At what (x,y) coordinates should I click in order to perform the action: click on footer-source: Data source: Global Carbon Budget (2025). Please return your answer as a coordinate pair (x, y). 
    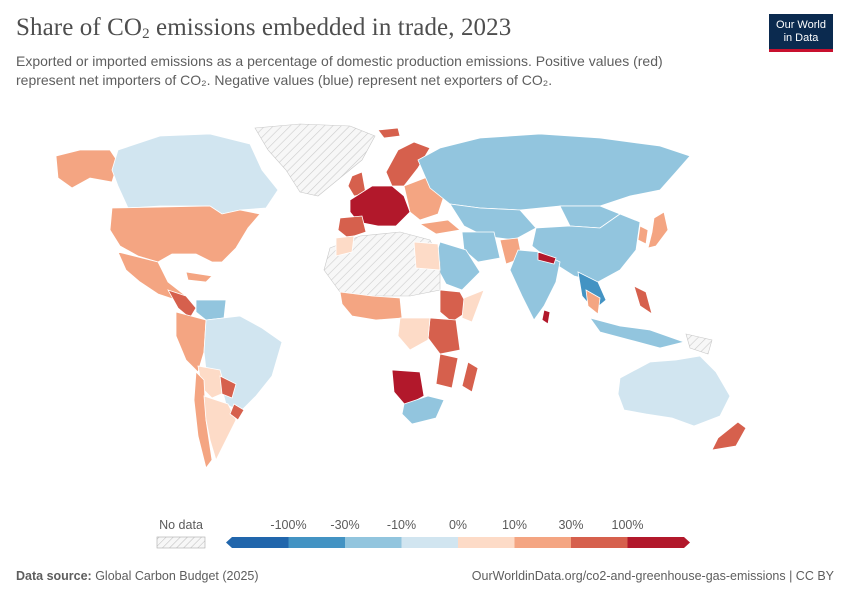
    Looking at the image, I should click on (137, 576).